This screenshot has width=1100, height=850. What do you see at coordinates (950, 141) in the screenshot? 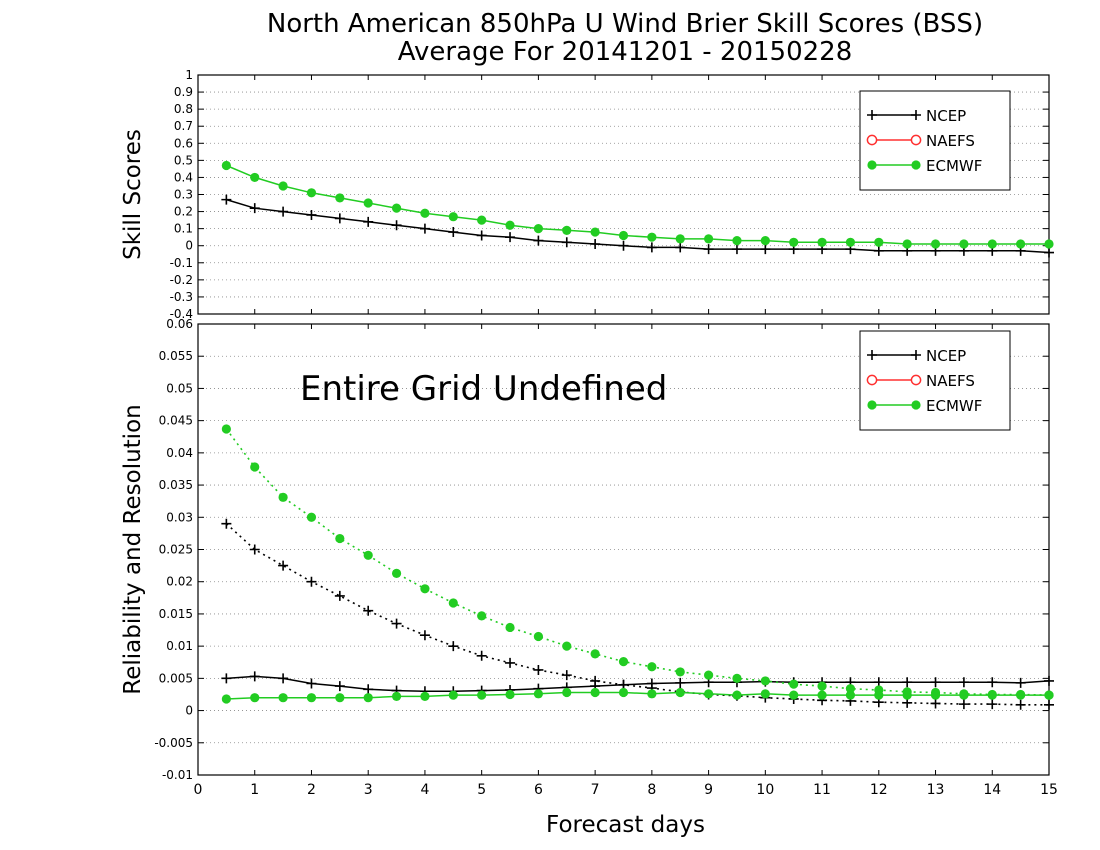
I see `legend-label-naefs: NAEFS` at bounding box center [950, 141].